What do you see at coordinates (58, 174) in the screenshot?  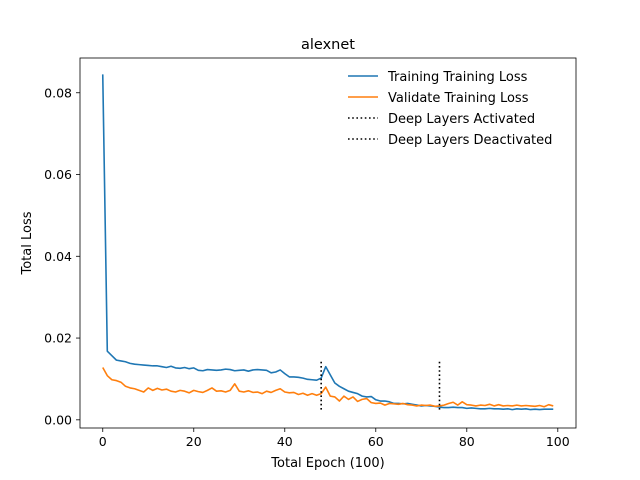 I see `y-tick-label: 0.06` at bounding box center [58, 174].